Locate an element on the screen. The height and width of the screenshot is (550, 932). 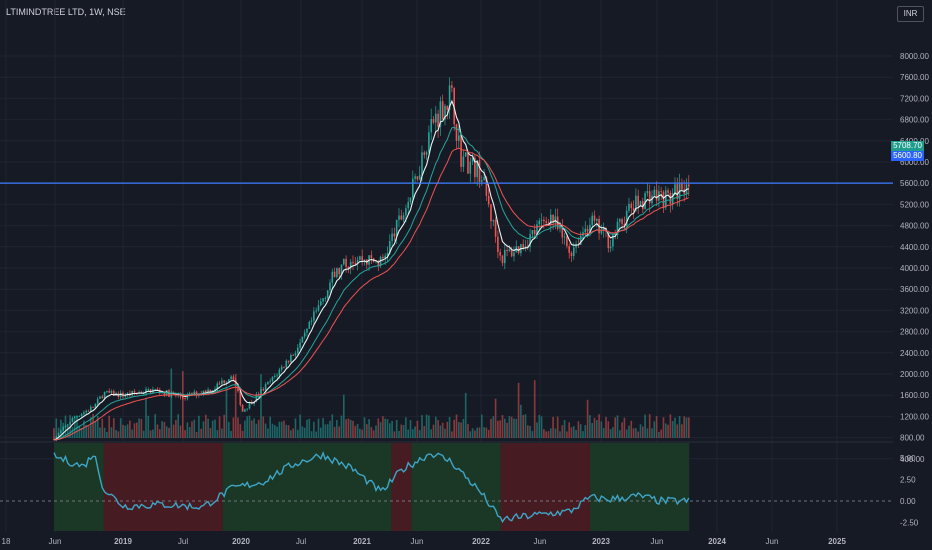
price-tick-label: 6000.00 is located at coordinates (914, 162).